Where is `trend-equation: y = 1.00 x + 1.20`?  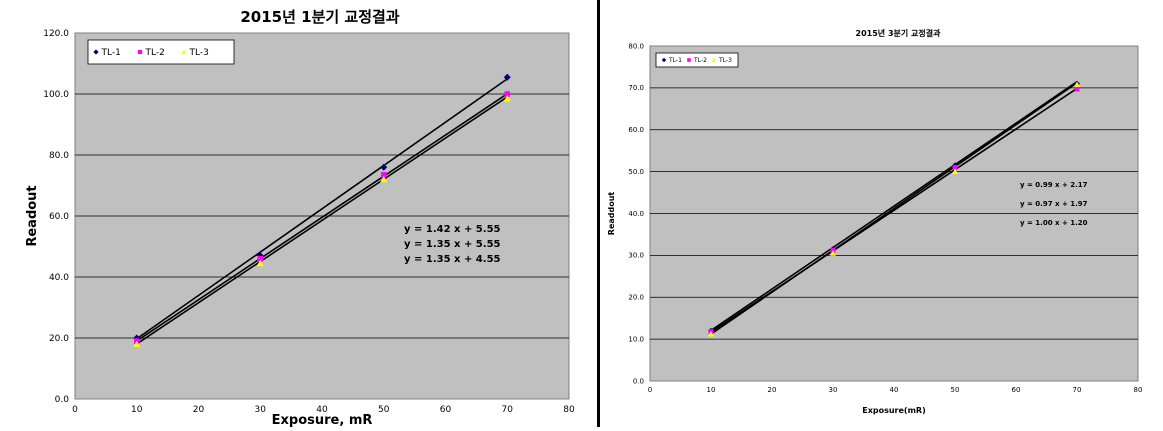 trend-equation: y = 1.00 x + 1.20 is located at coordinates (1054, 223).